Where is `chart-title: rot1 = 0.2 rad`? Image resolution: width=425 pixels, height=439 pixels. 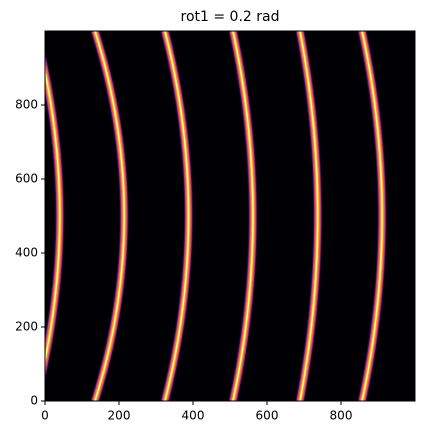
chart-title: rot1 = 0.2 rad is located at coordinates (230, 17).